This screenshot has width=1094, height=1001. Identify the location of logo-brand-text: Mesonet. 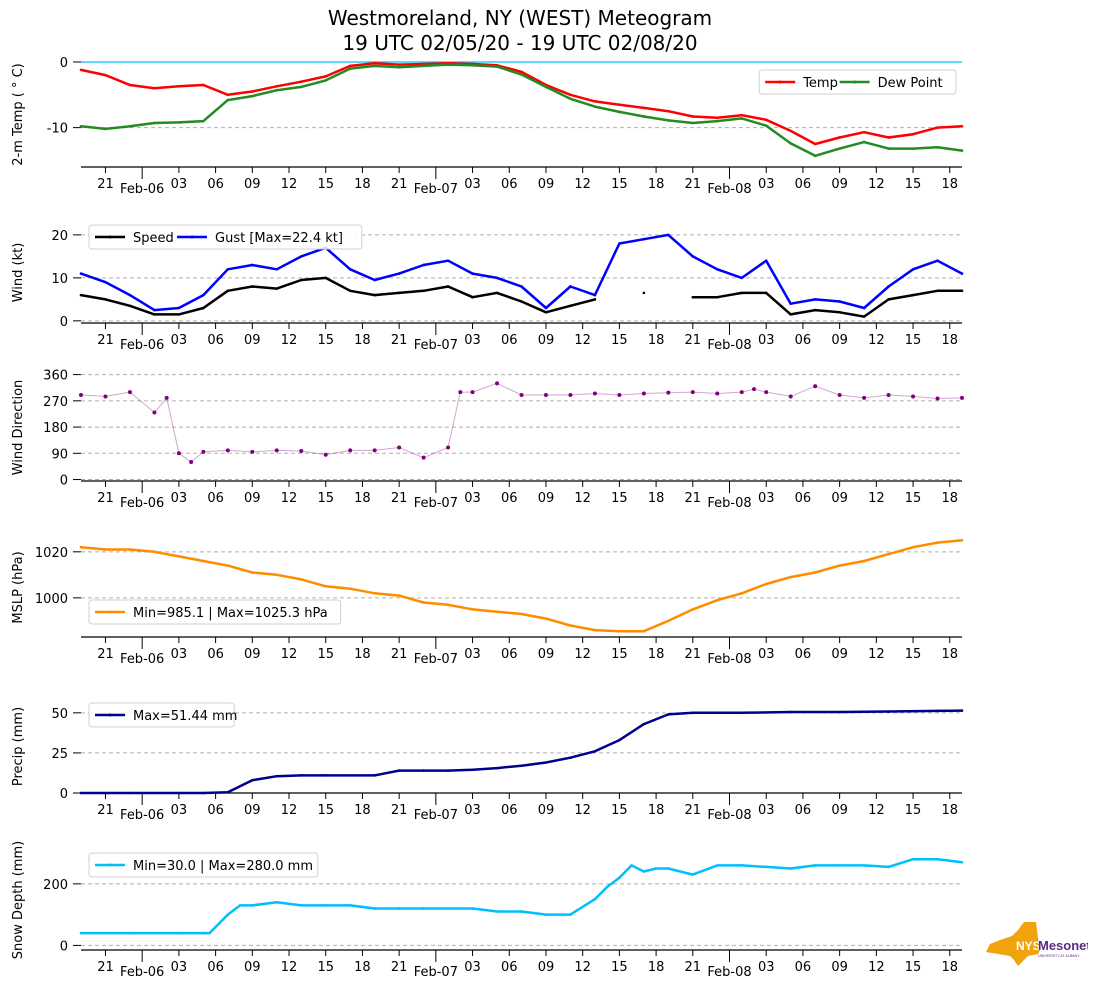
(1063, 945).